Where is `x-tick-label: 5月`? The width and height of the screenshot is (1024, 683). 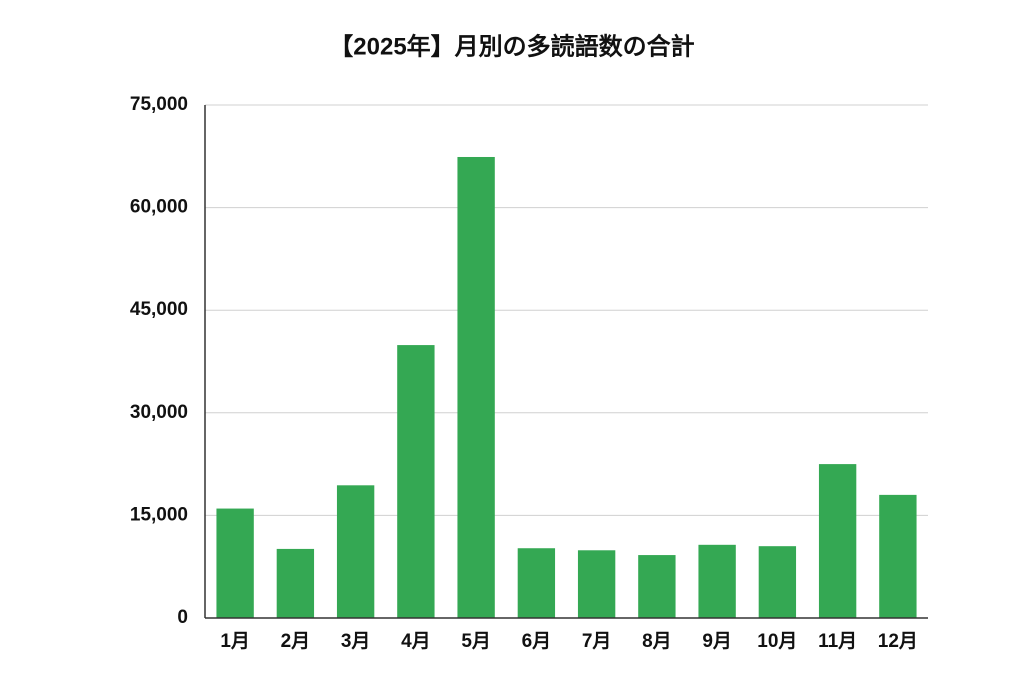 x-tick-label: 5月 is located at coordinates (476, 641).